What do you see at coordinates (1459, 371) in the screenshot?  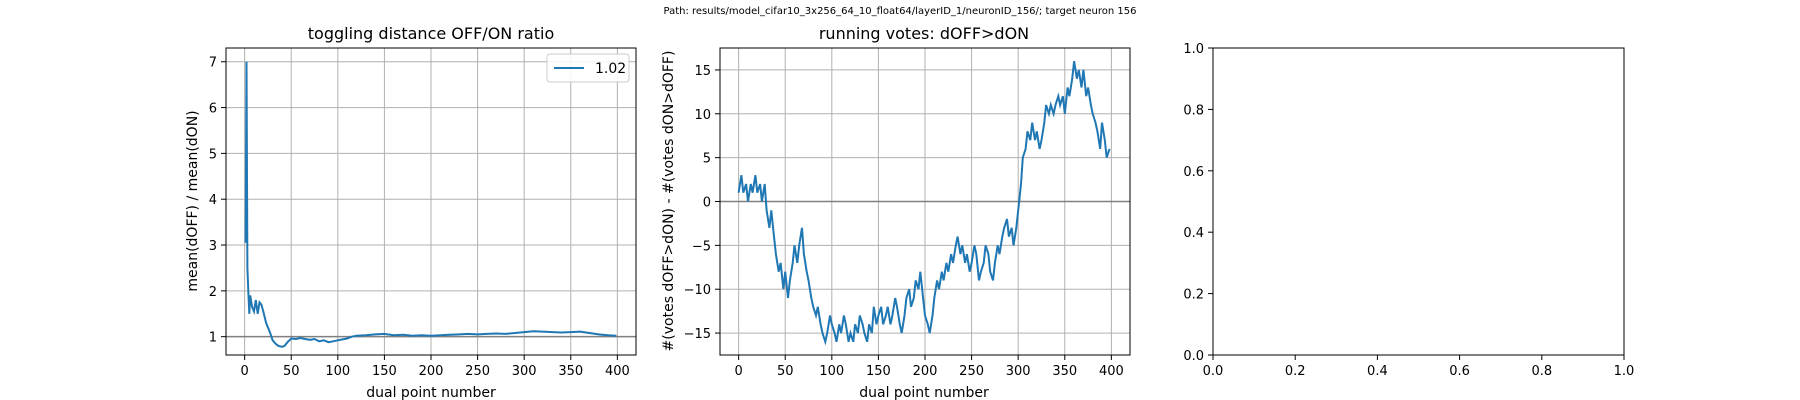 I see `x-tick-label: 0.6` at bounding box center [1459, 371].